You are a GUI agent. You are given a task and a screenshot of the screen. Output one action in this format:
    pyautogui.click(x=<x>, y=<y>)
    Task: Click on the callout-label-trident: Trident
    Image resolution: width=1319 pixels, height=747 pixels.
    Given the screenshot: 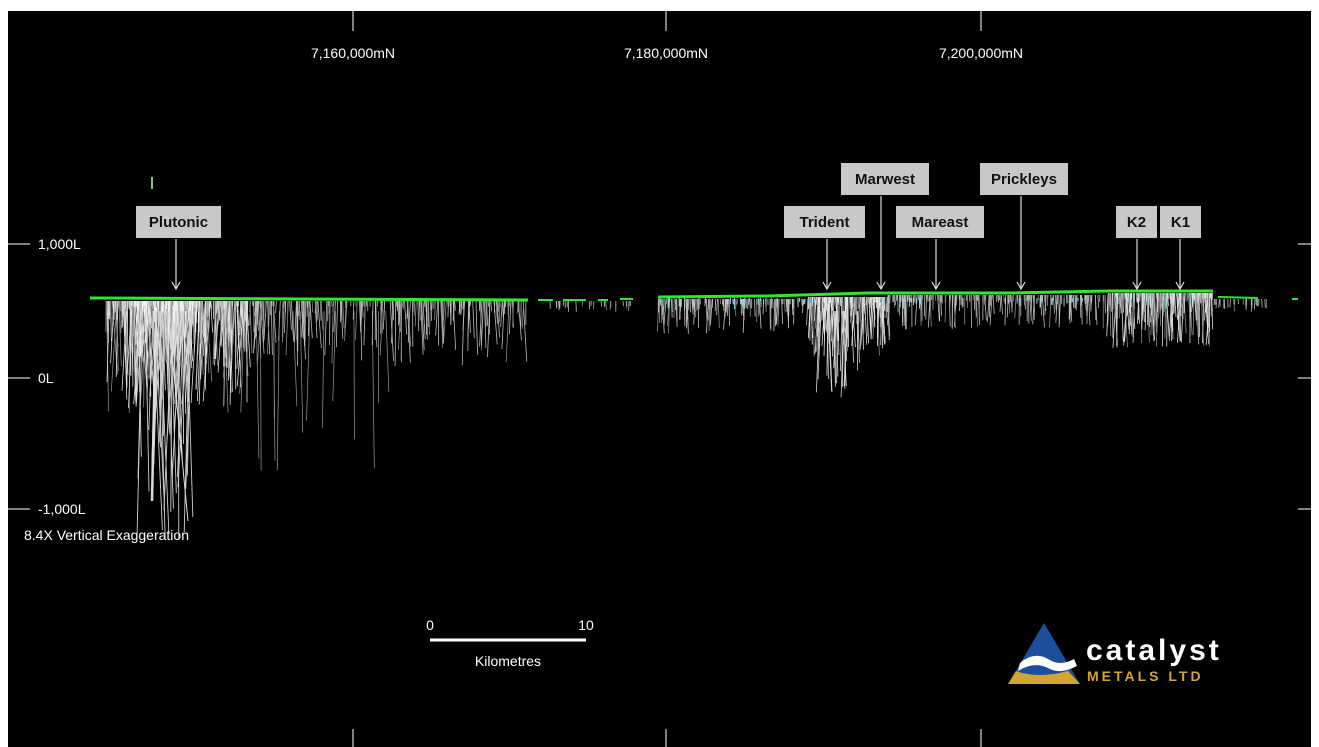 What is the action you would take?
    pyautogui.click(x=824, y=222)
    